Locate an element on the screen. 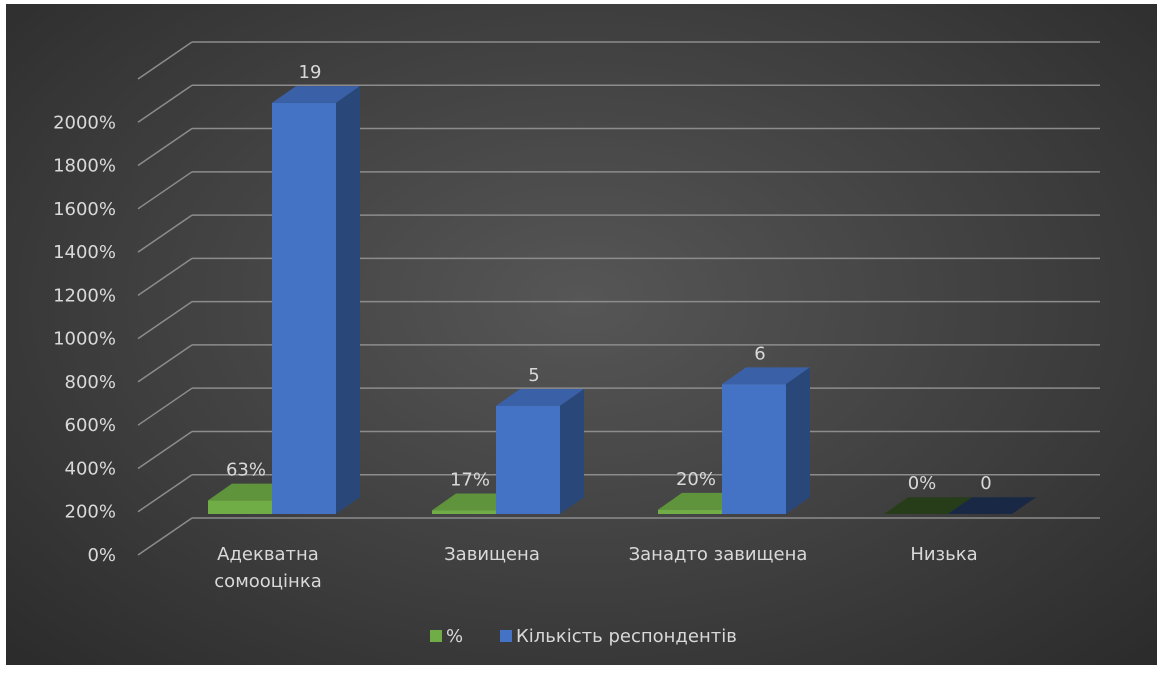 The height and width of the screenshot is (673, 1158). category-label: Адекватна is located at coordinates (268, 554).